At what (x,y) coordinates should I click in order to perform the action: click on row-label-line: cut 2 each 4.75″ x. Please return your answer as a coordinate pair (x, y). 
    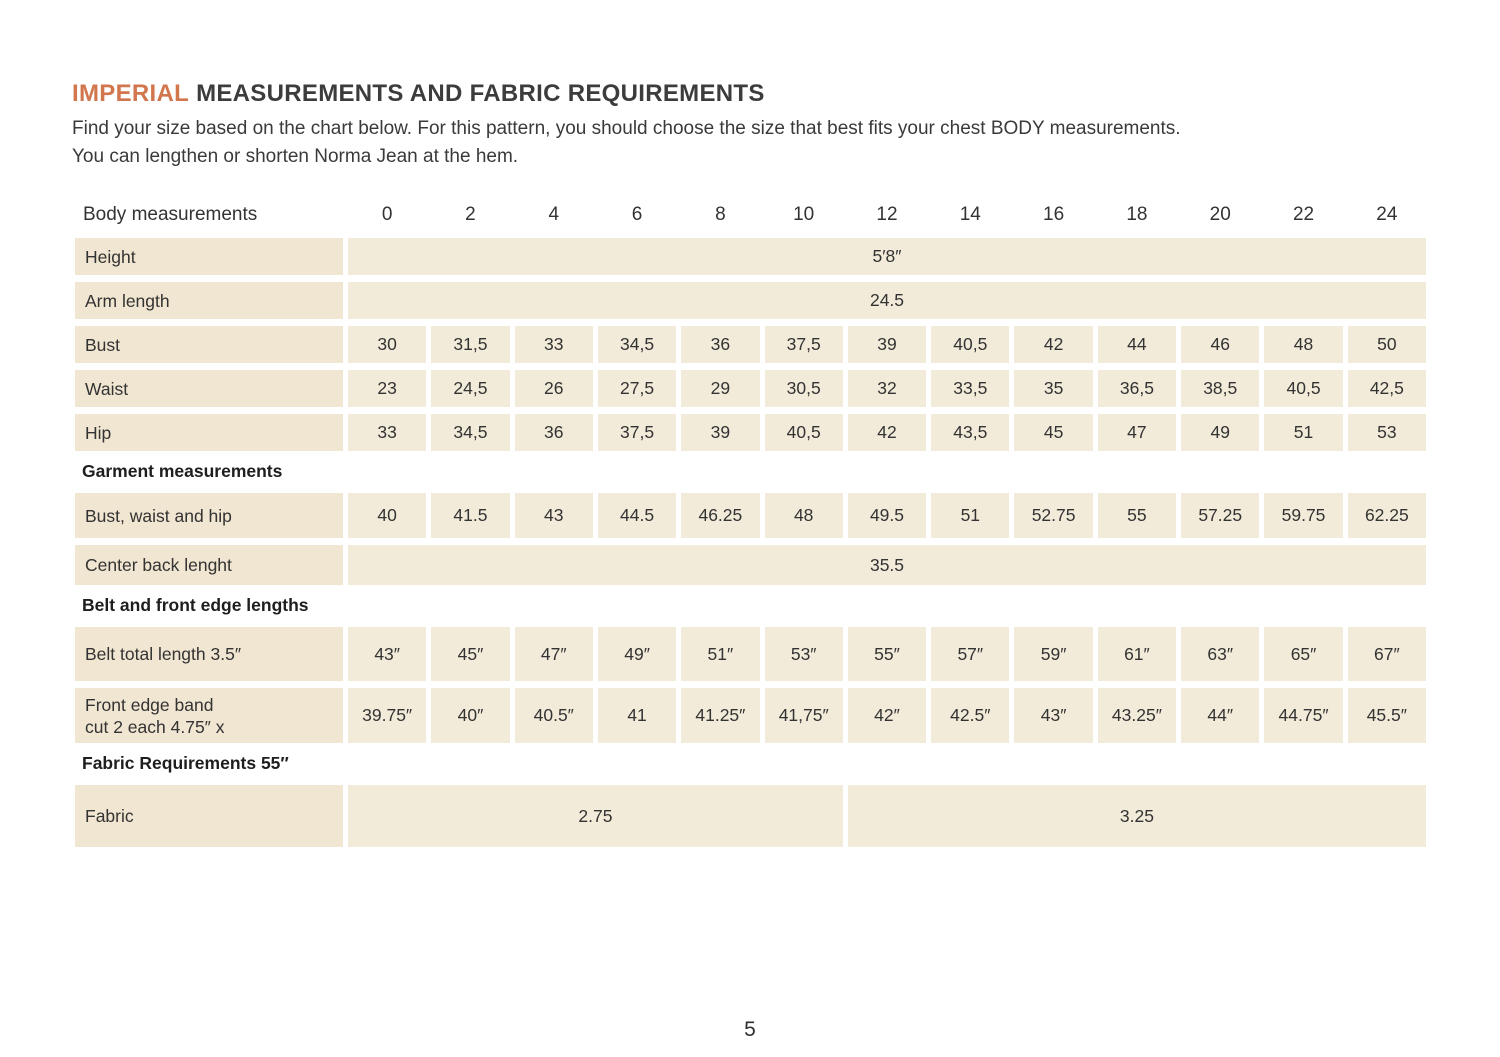
    Looking at the image, I should click on (155, 726).